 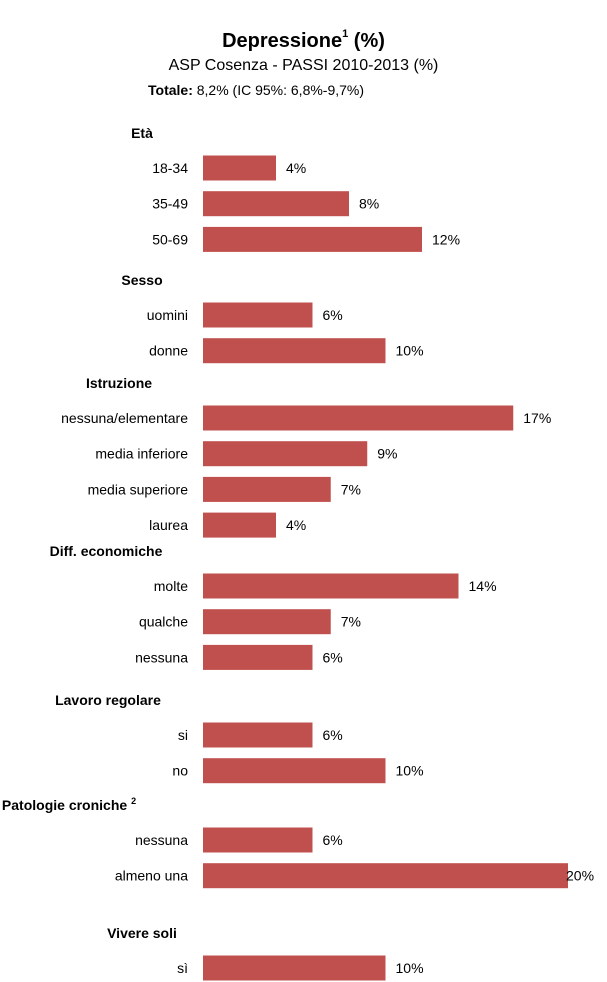 I want to click on value-label: 17%, so click(x=537, y=418).